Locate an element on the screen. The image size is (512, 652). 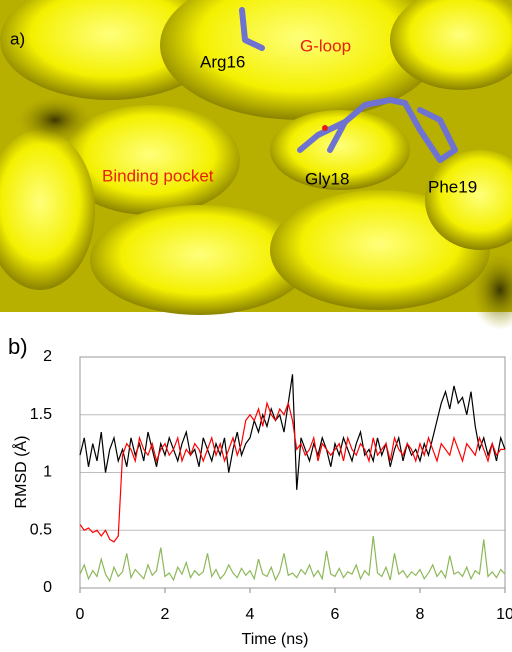
y-tick-label: 0 is located at coordinates (47, 587).